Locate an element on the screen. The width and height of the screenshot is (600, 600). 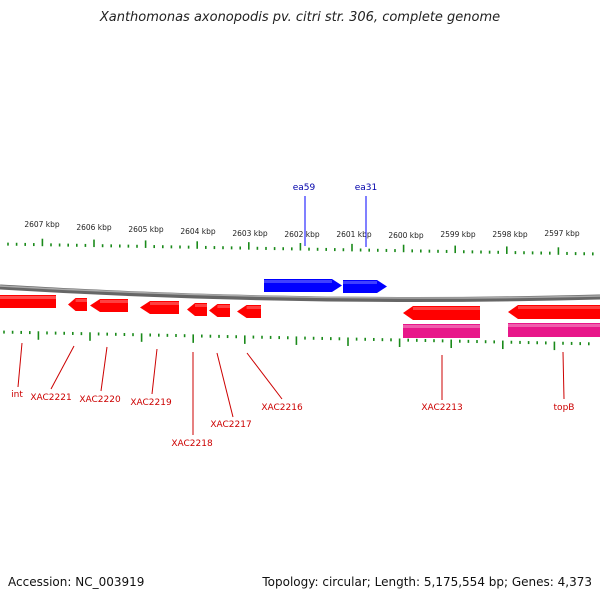
forward-gene-label: ea31 is located at coordinates (366, 188).